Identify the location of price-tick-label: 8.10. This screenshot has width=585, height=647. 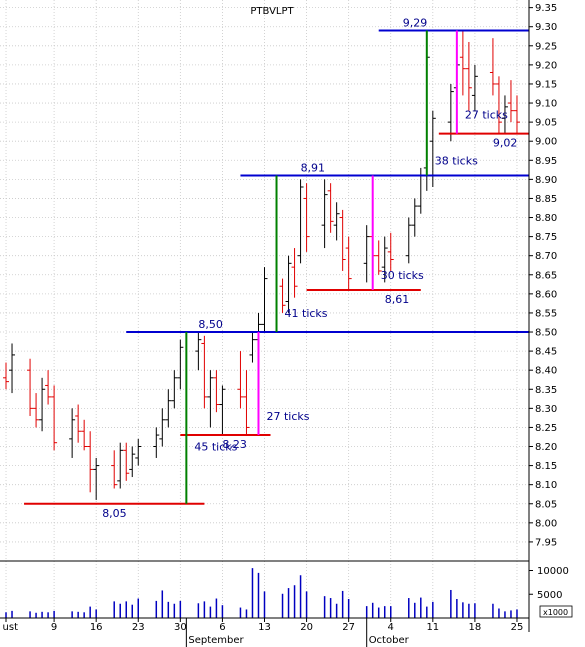
(546, 485).